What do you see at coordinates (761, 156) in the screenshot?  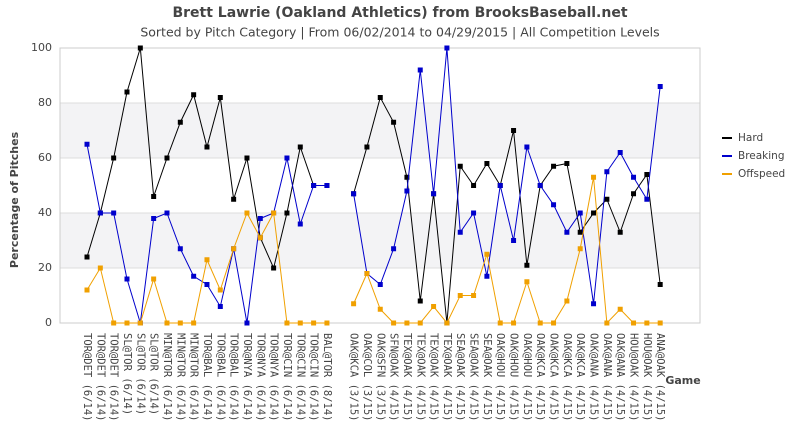 I see `legend-label: Breaking` at bounding box center [761, 156].